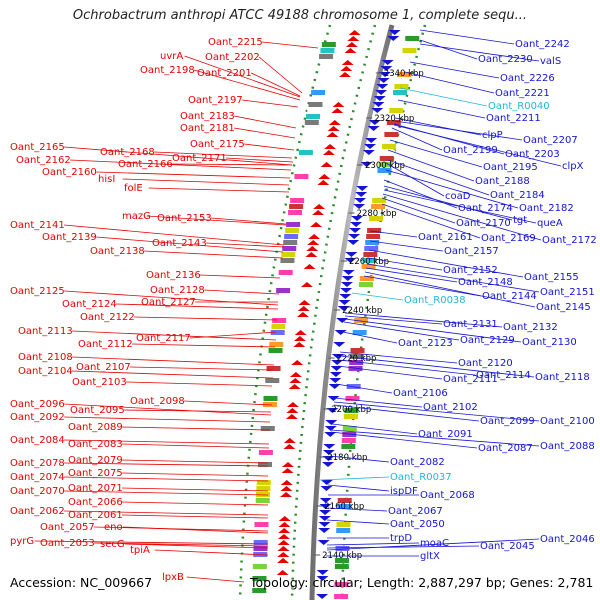 This screenshot has height=600, width=600. Describe the element at coordinates (369, 262) in the screenshot. I see `ruler-label: 2260 kbp` at that location.